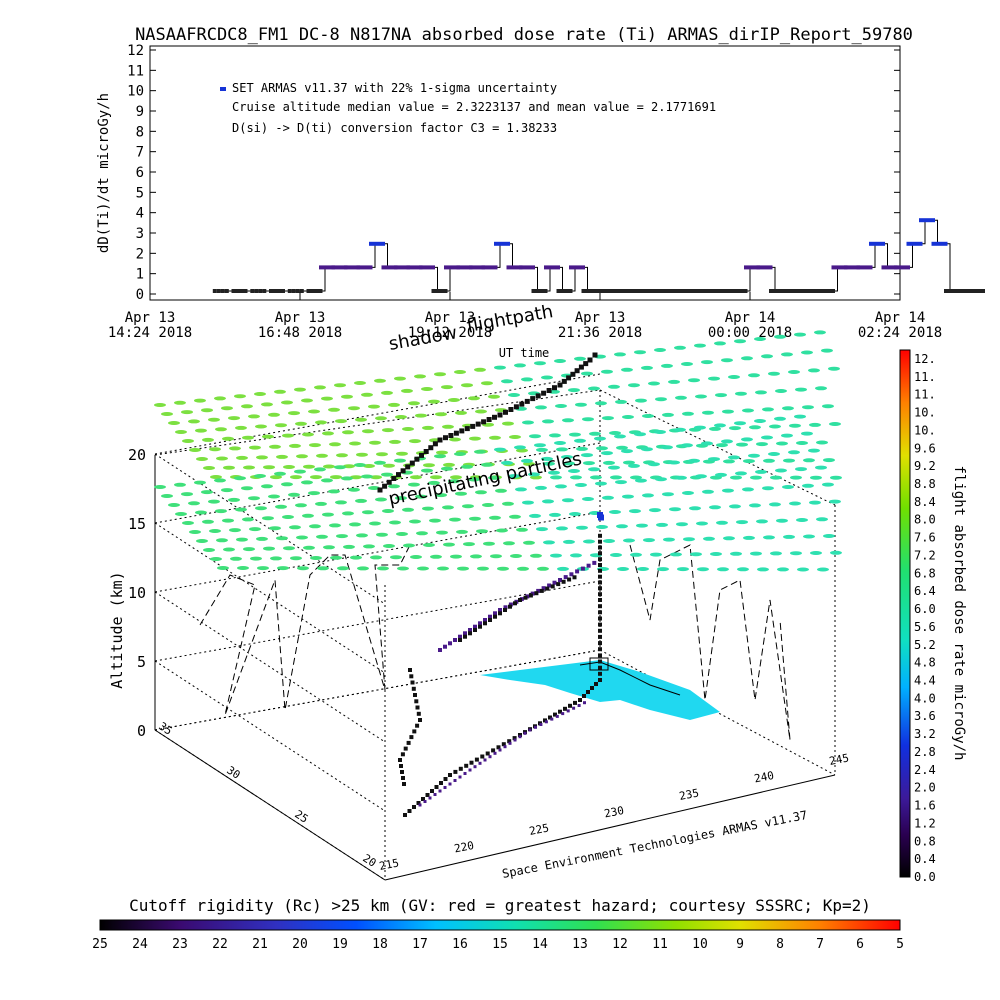  I want to click on colorbar-tick-label: 8.4, so click(925, 502).